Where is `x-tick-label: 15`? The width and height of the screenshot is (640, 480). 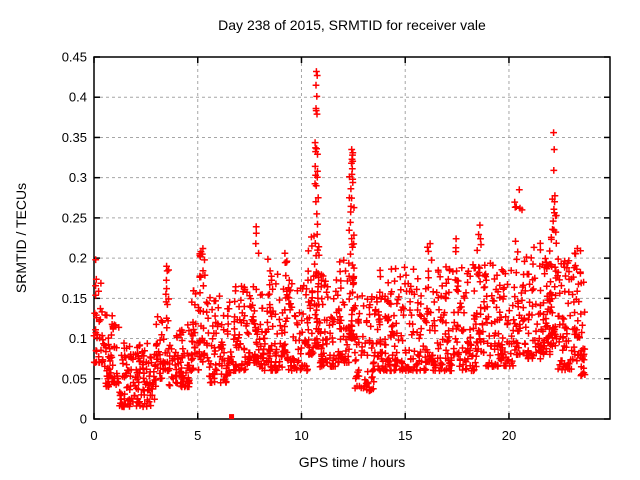
x-tick-label: 15 is located at coordinates (405, 435).